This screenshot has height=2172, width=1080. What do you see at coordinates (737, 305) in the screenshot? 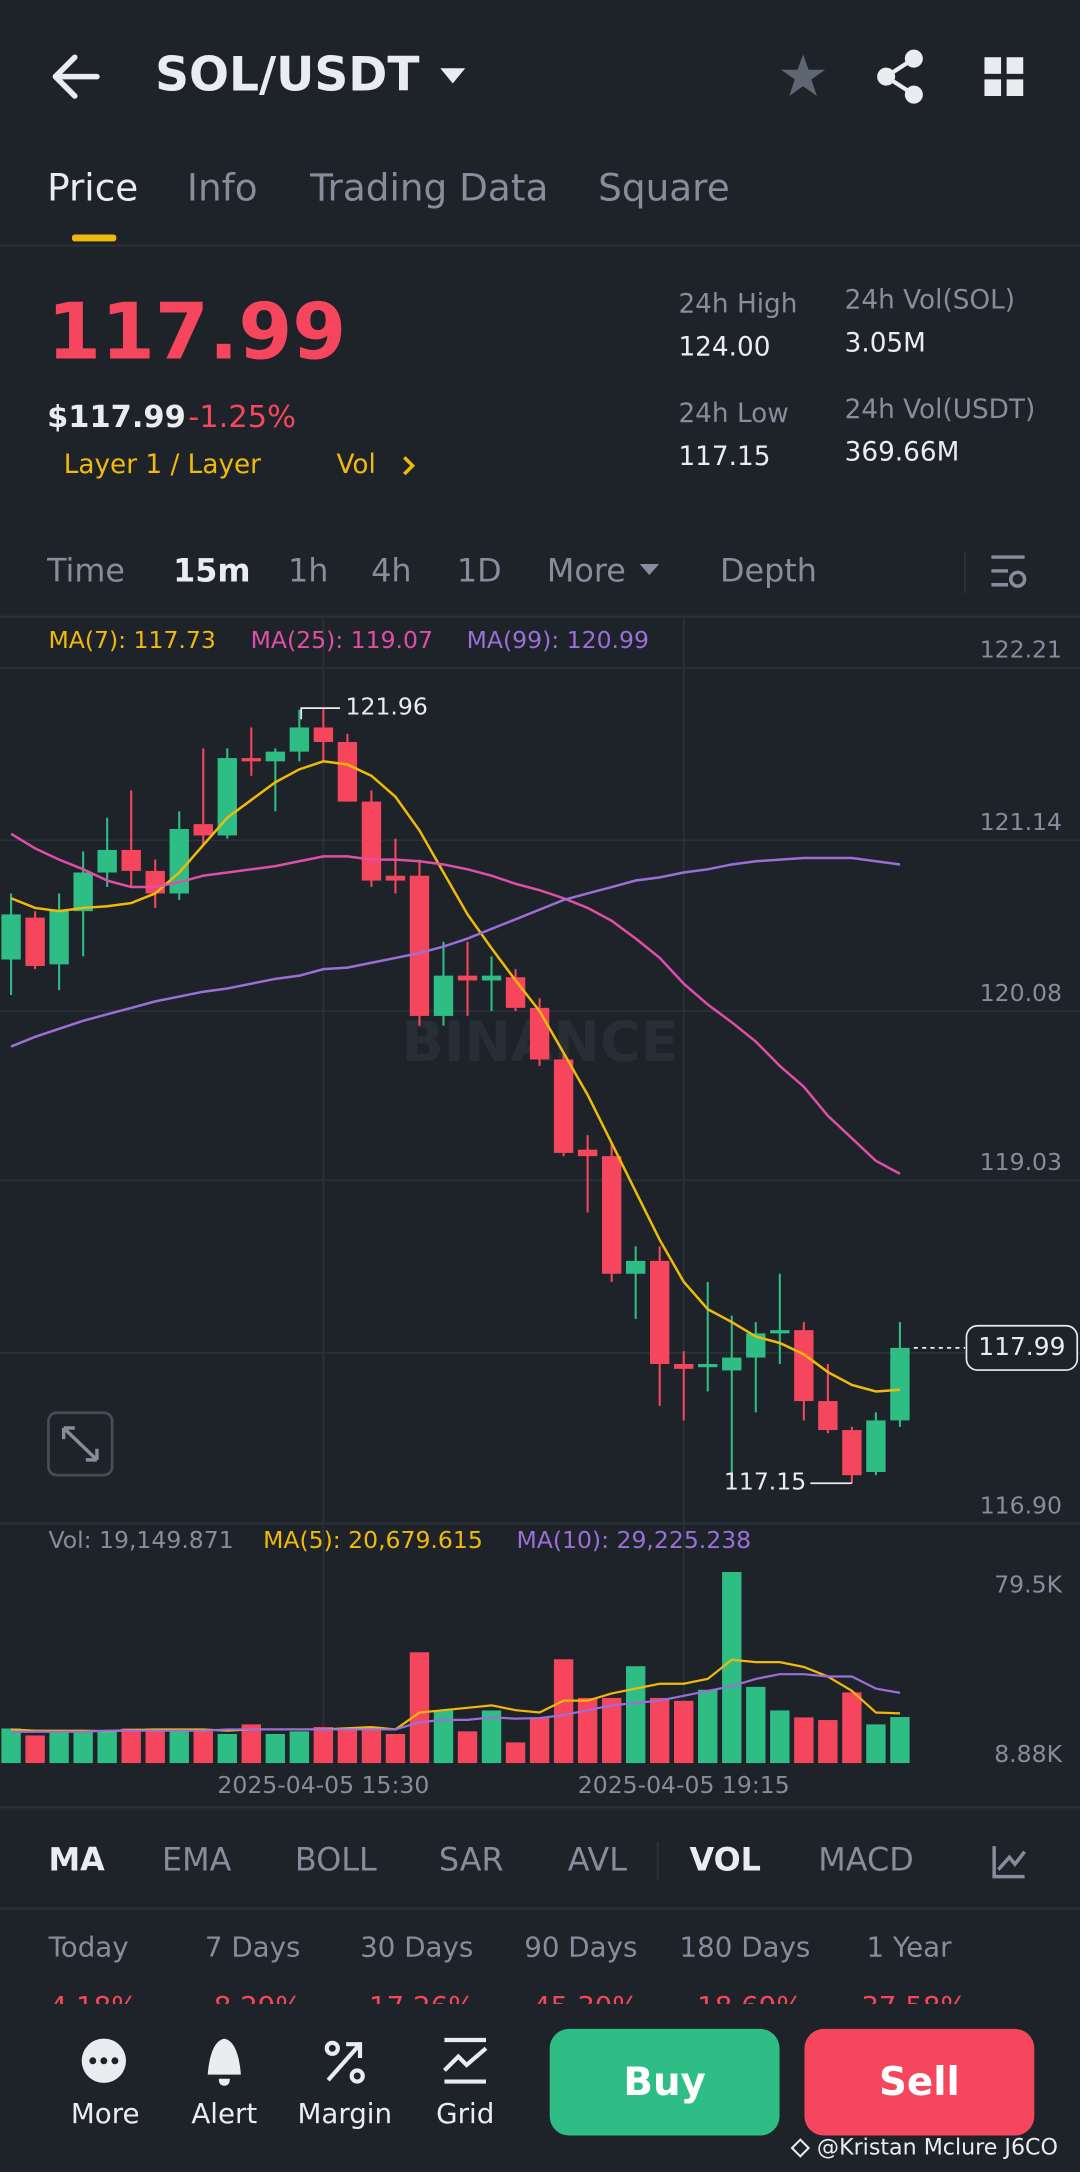
I see `stat-label: 24h High` at bounding box center [737, 305].